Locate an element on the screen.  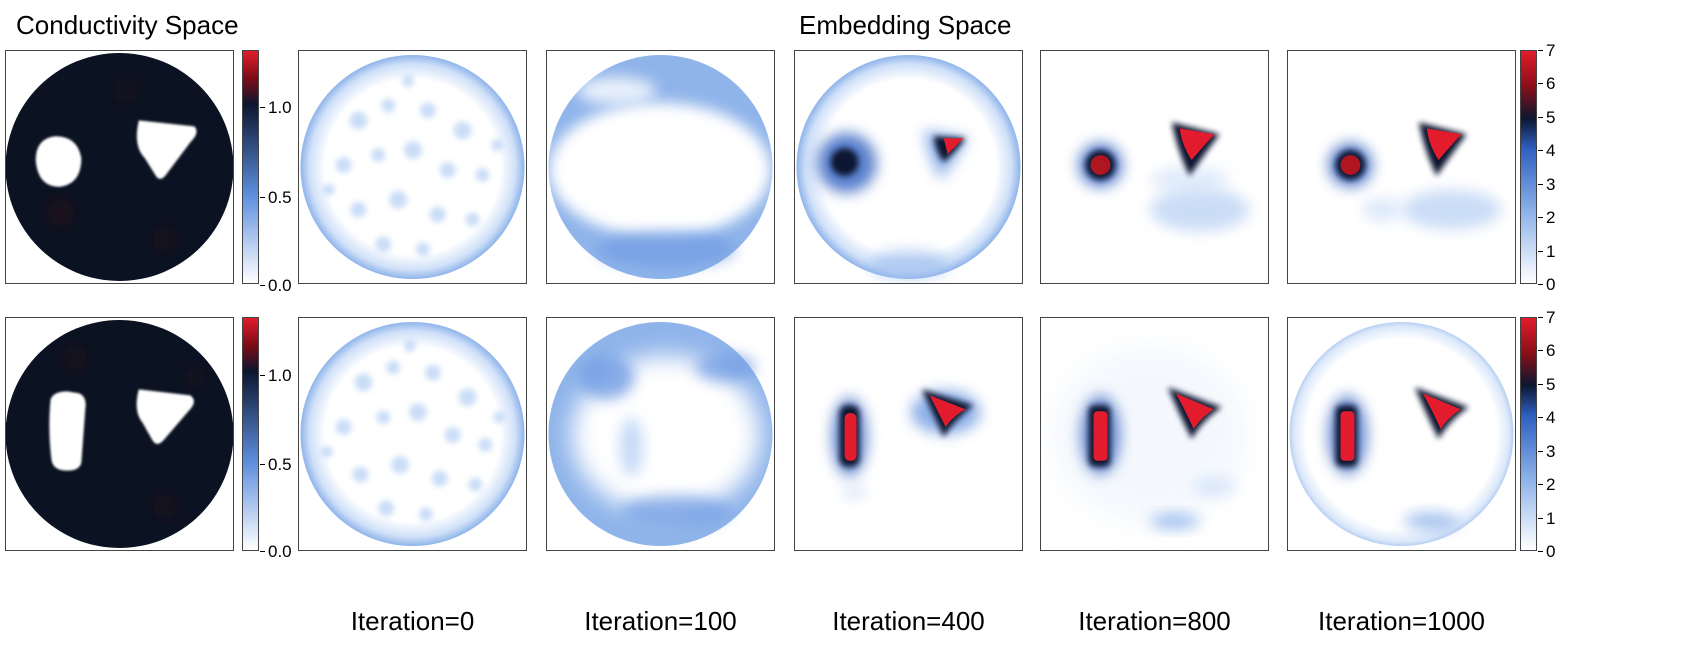
embedding-colorbar-row1 is located at coordinates (1528, 167).